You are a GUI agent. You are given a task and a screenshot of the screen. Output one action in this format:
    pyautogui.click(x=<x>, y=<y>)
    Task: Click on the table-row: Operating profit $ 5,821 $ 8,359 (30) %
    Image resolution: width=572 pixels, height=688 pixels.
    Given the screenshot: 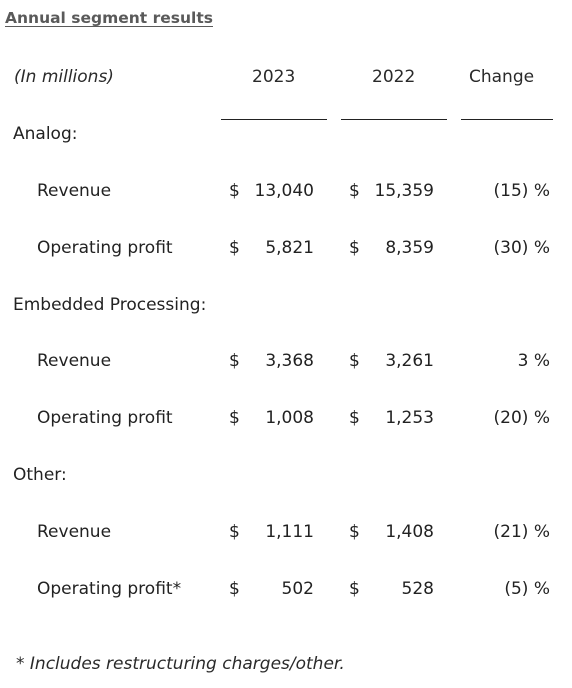 What is the action you would take?
    pyautogui.click(x=286, y=250)
    